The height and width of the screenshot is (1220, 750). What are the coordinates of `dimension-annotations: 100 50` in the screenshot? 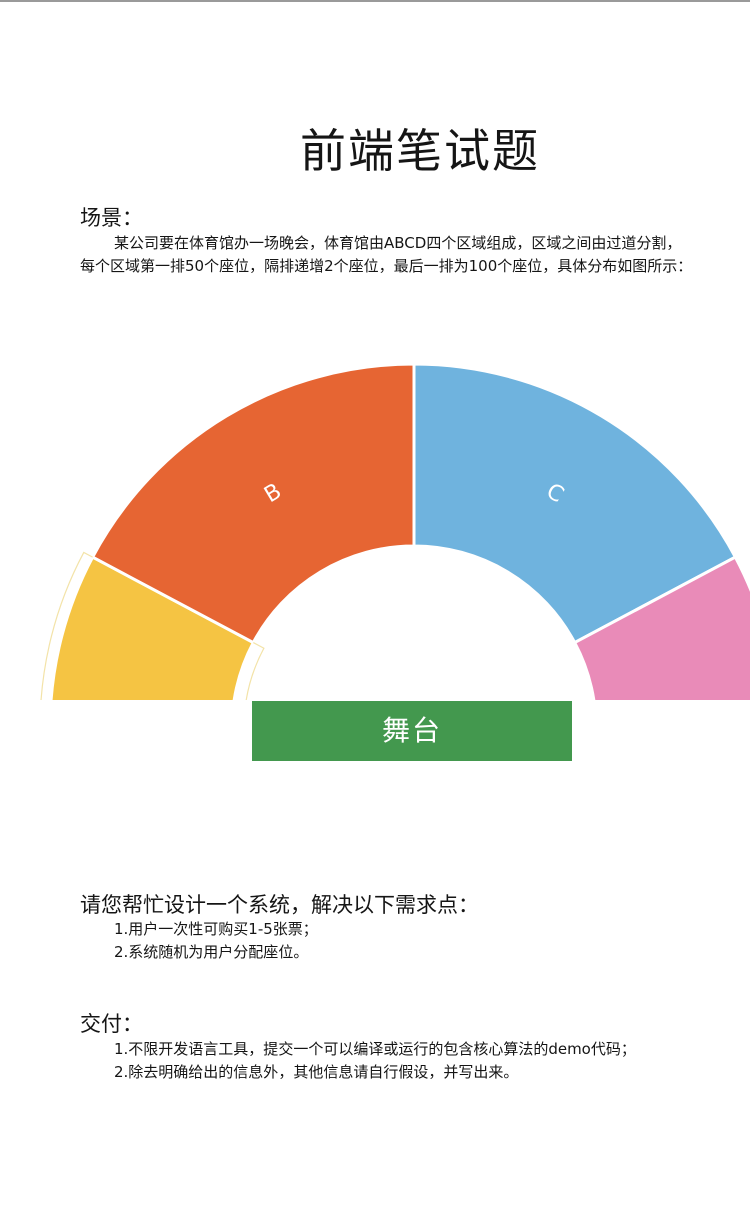 It's located at (152, 625).